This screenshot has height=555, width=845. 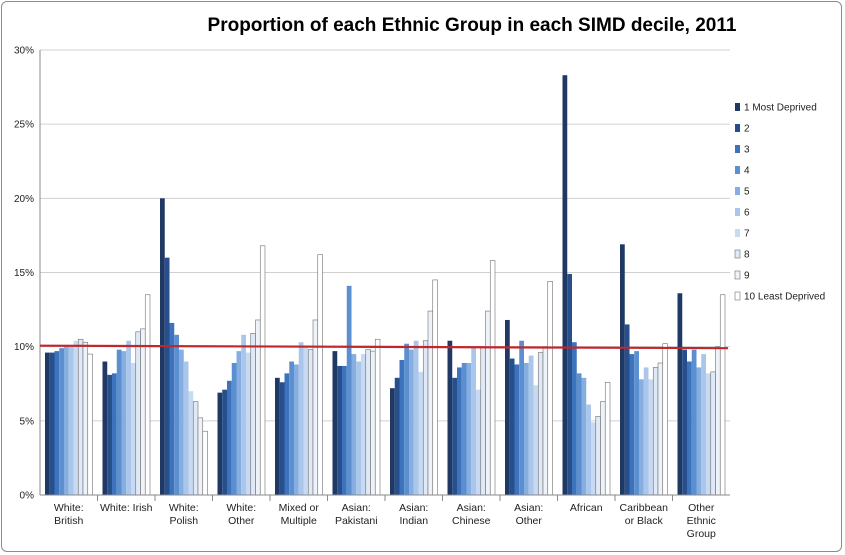 I want to click on x-tick-label: Caribbean, so click(x=644, y=508).